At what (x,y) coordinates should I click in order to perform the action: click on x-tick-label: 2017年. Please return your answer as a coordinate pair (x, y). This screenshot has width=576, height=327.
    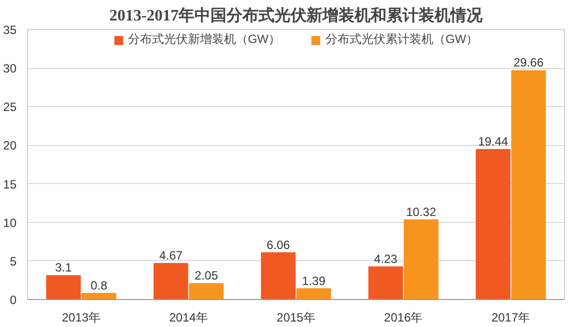
    Looking at the image, I should click on (510, 317).